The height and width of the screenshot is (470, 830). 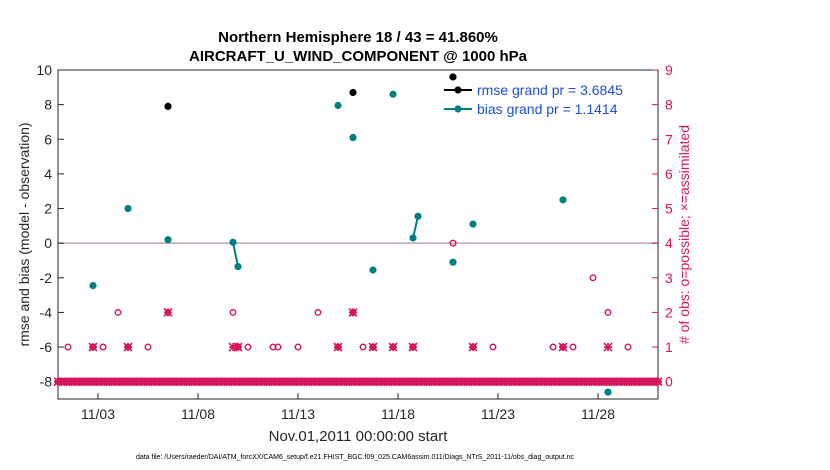 What do you see at coordinates (359, 436) in the screenshot?
I see `x-axis-label: Nov.01,2011 00:00:00 start` at bounding box center [359, 436].